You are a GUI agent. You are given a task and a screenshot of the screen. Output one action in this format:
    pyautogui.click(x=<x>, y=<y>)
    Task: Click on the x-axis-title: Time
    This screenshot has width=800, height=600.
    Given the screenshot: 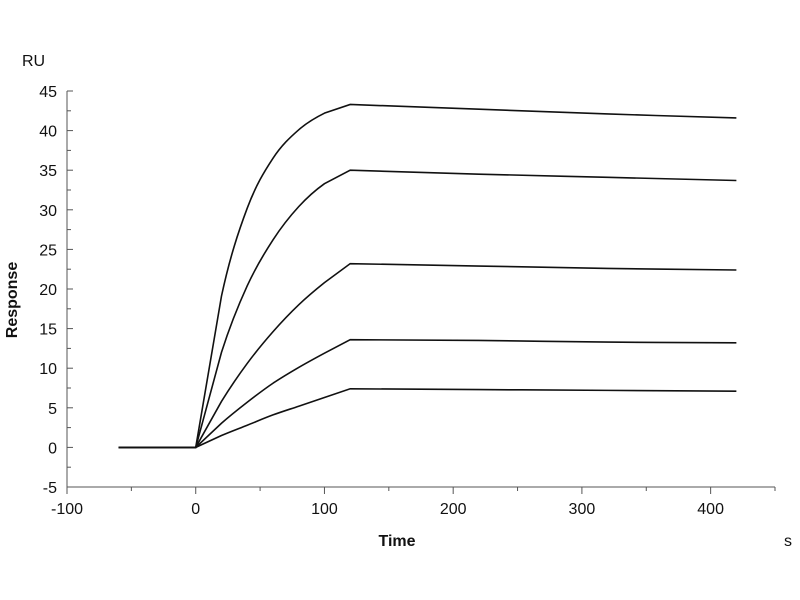 What is the action you would take?
    pyautogui.click(x=396, y=541)
    